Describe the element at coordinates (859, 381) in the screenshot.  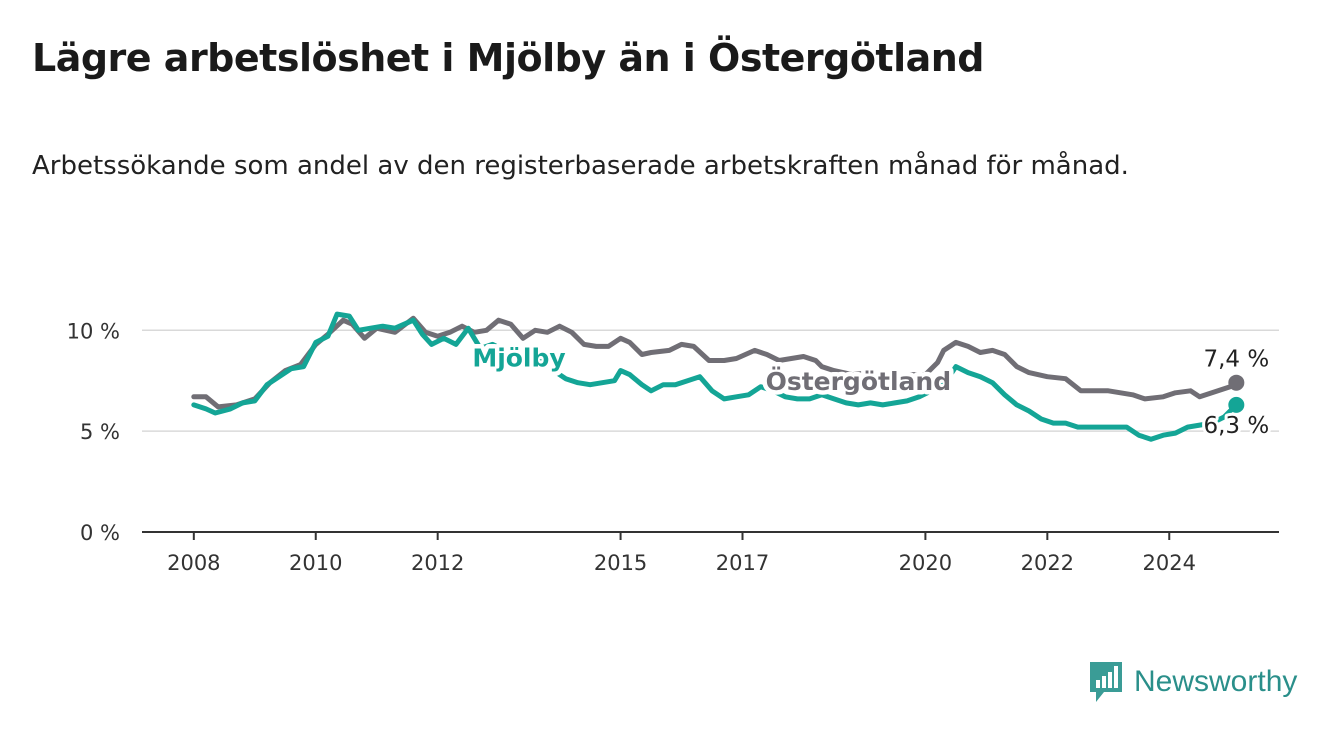
I see `series-annotation-ostergotland: Östergötland` at that location.